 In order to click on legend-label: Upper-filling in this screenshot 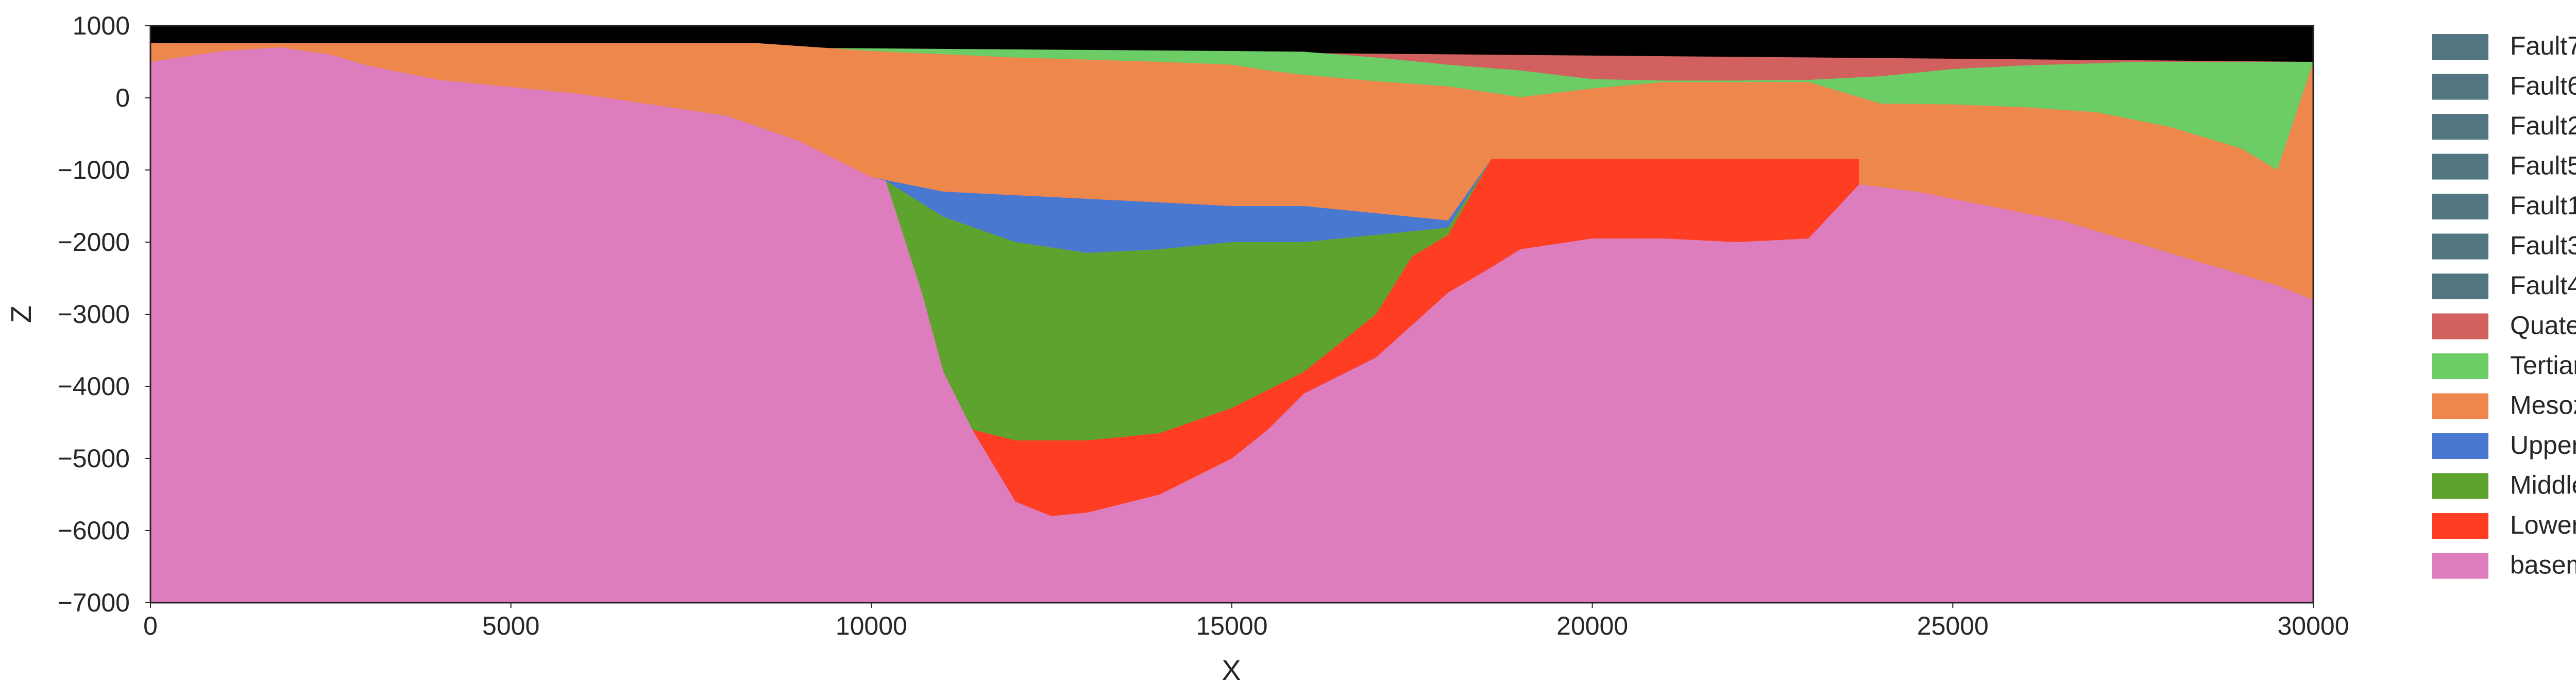, I will do `click(2543, 445)`.